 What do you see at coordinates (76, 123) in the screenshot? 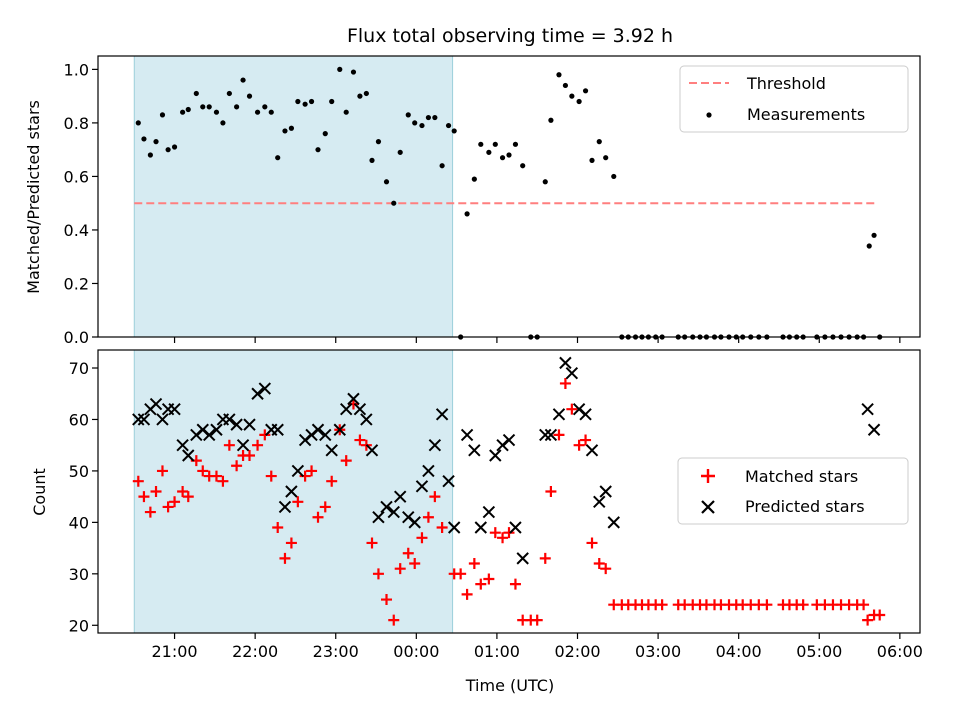
I see `y-tick-label: 0.8` at bounding box center [76, 123].